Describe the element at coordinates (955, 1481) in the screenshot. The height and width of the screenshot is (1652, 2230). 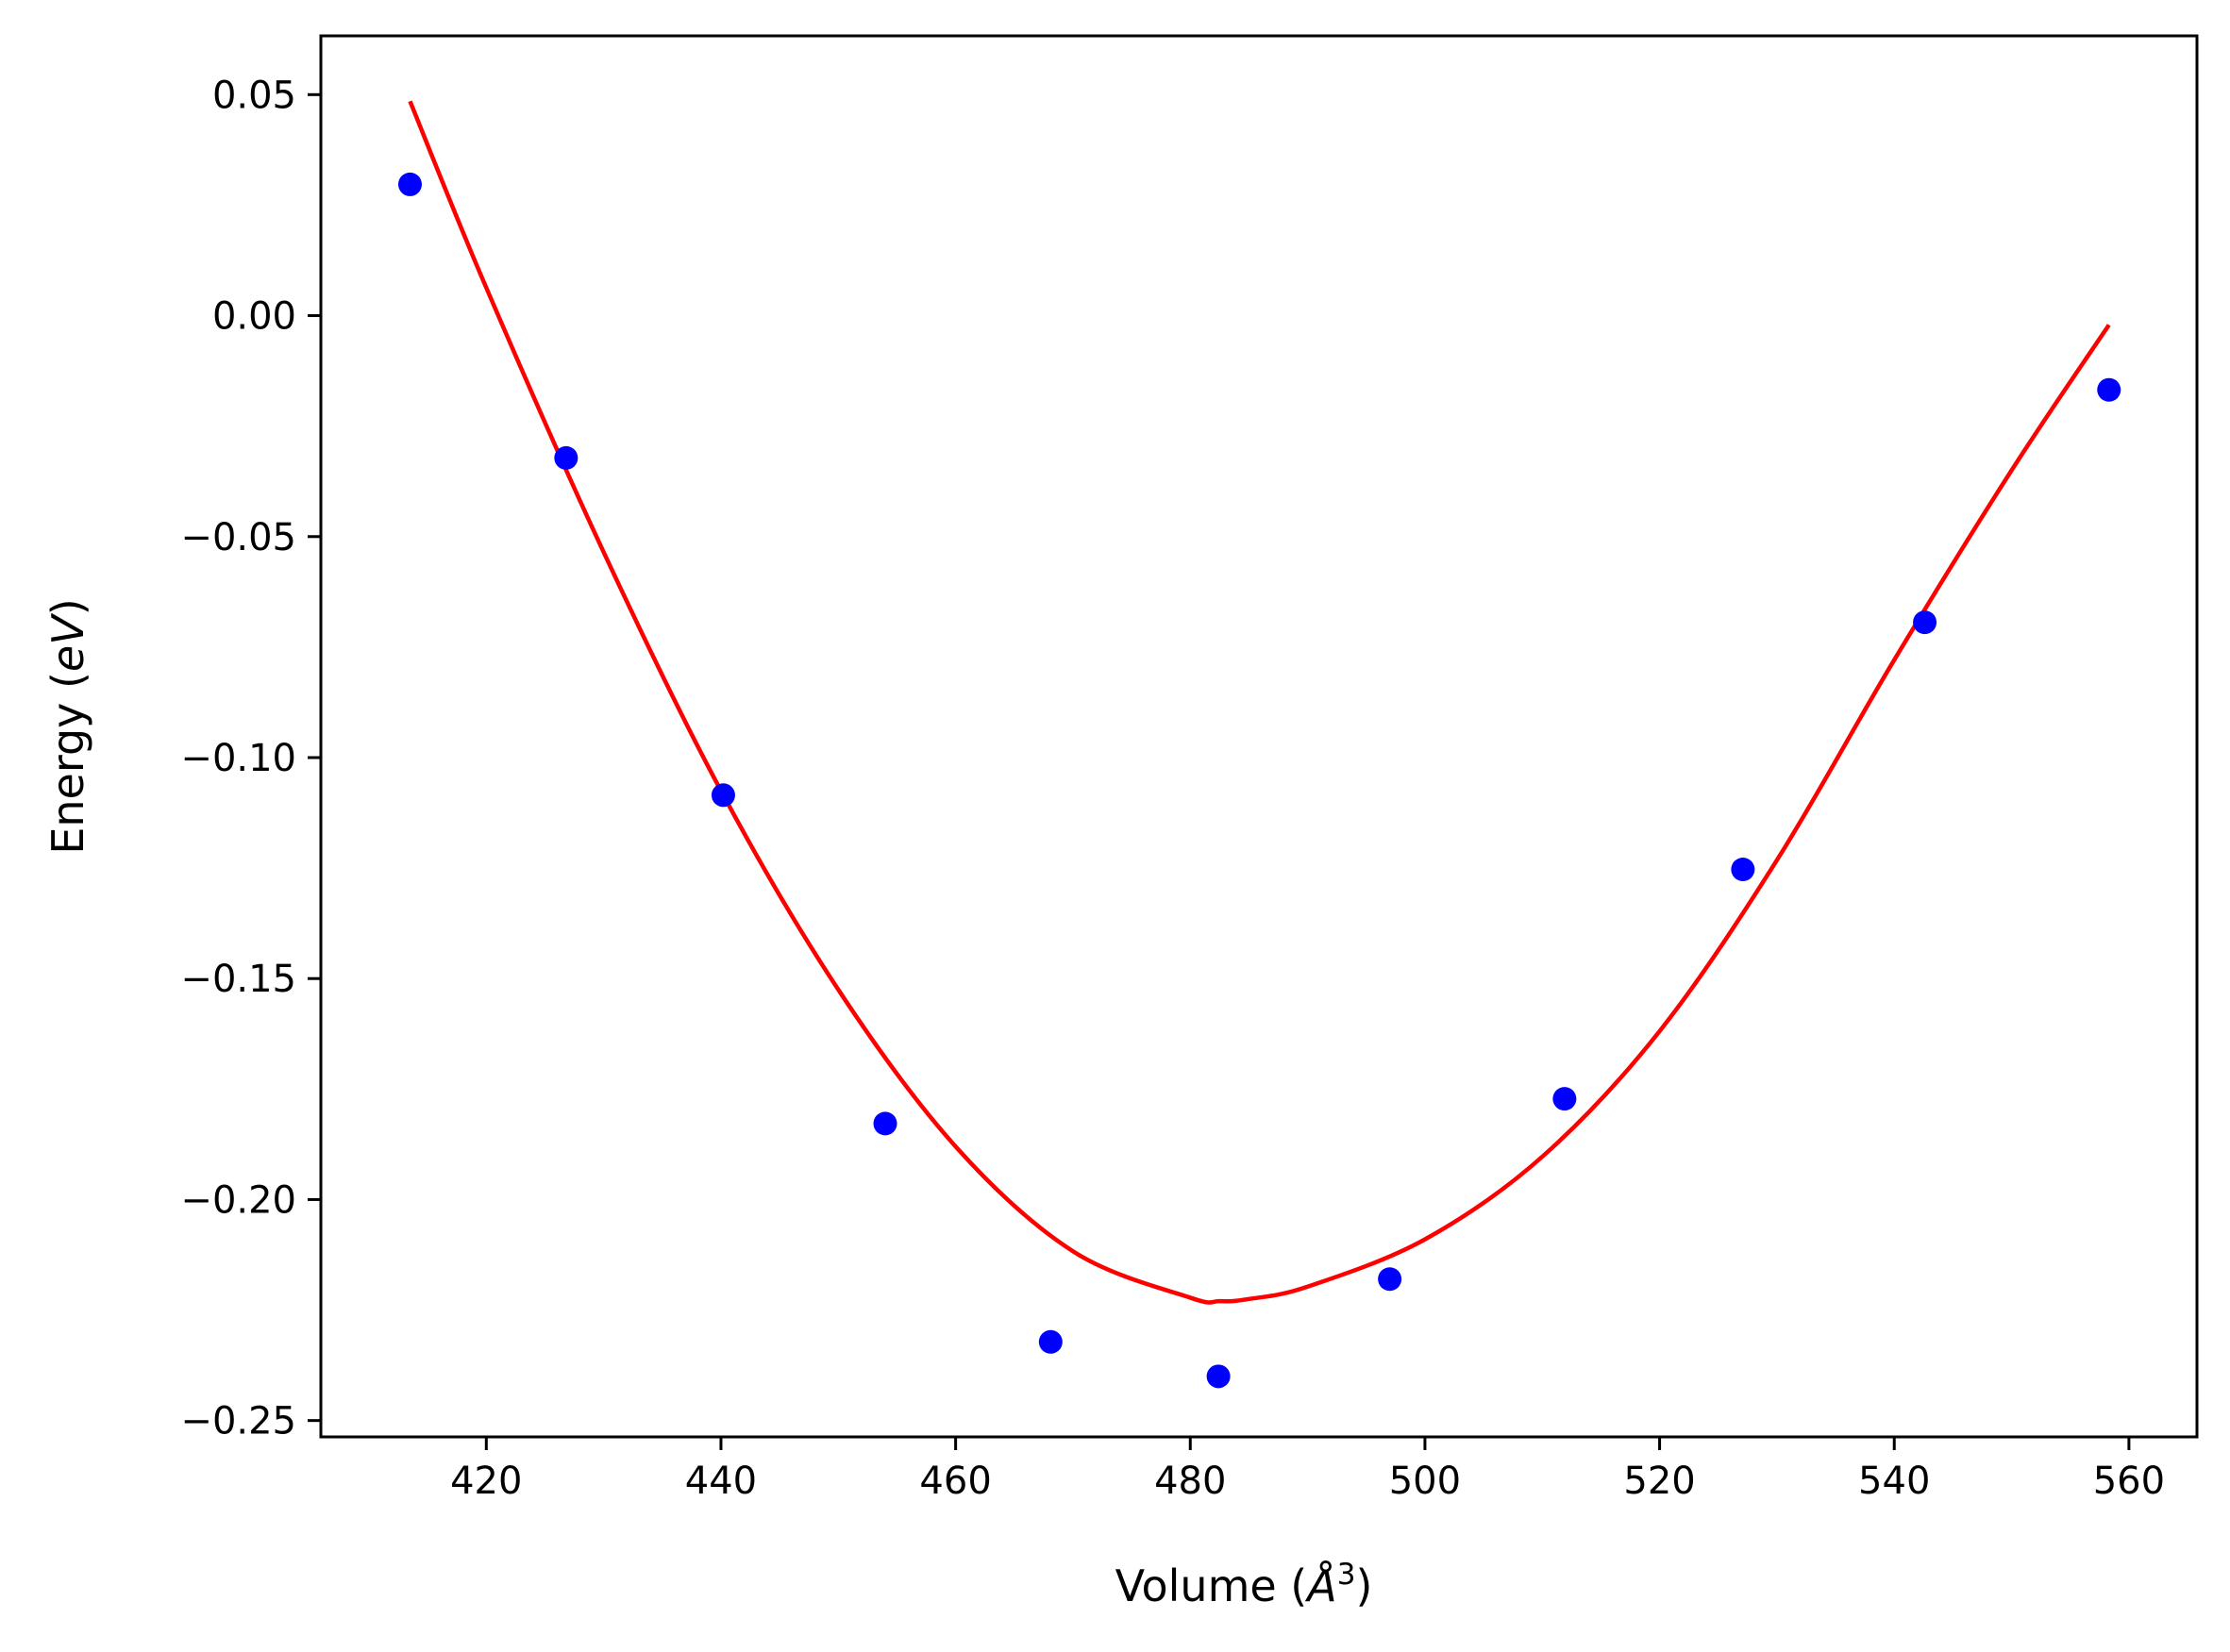
I see `x-tick-label: 460` at that location.